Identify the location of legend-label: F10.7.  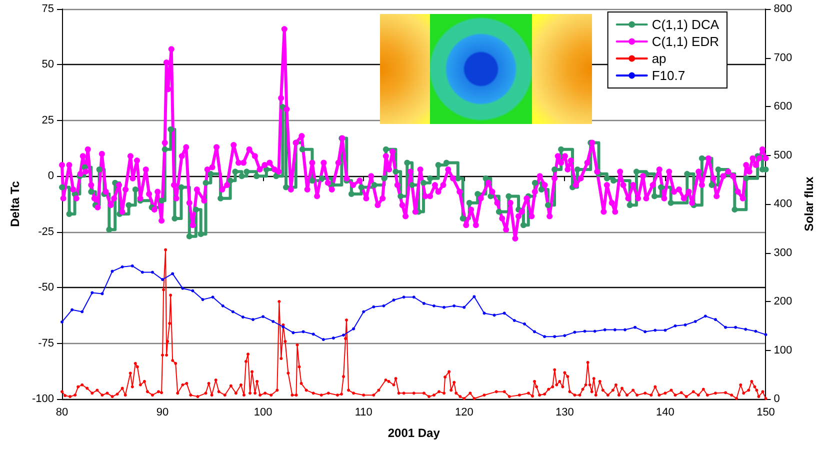
(669, 75).